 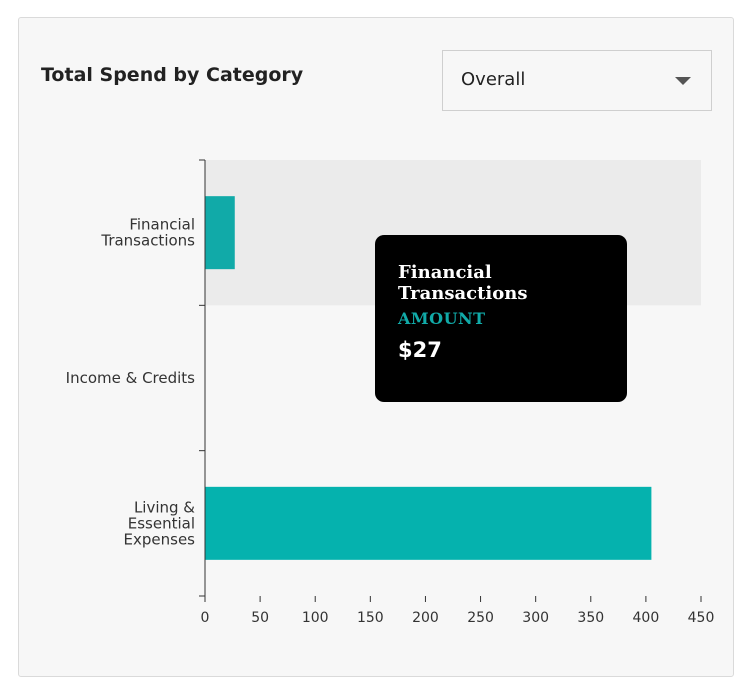 What do you see at coordinates (493, 79) in the screenshot?
I see `dropdown-selected-value: Overall` at bounding box center [493, 79].